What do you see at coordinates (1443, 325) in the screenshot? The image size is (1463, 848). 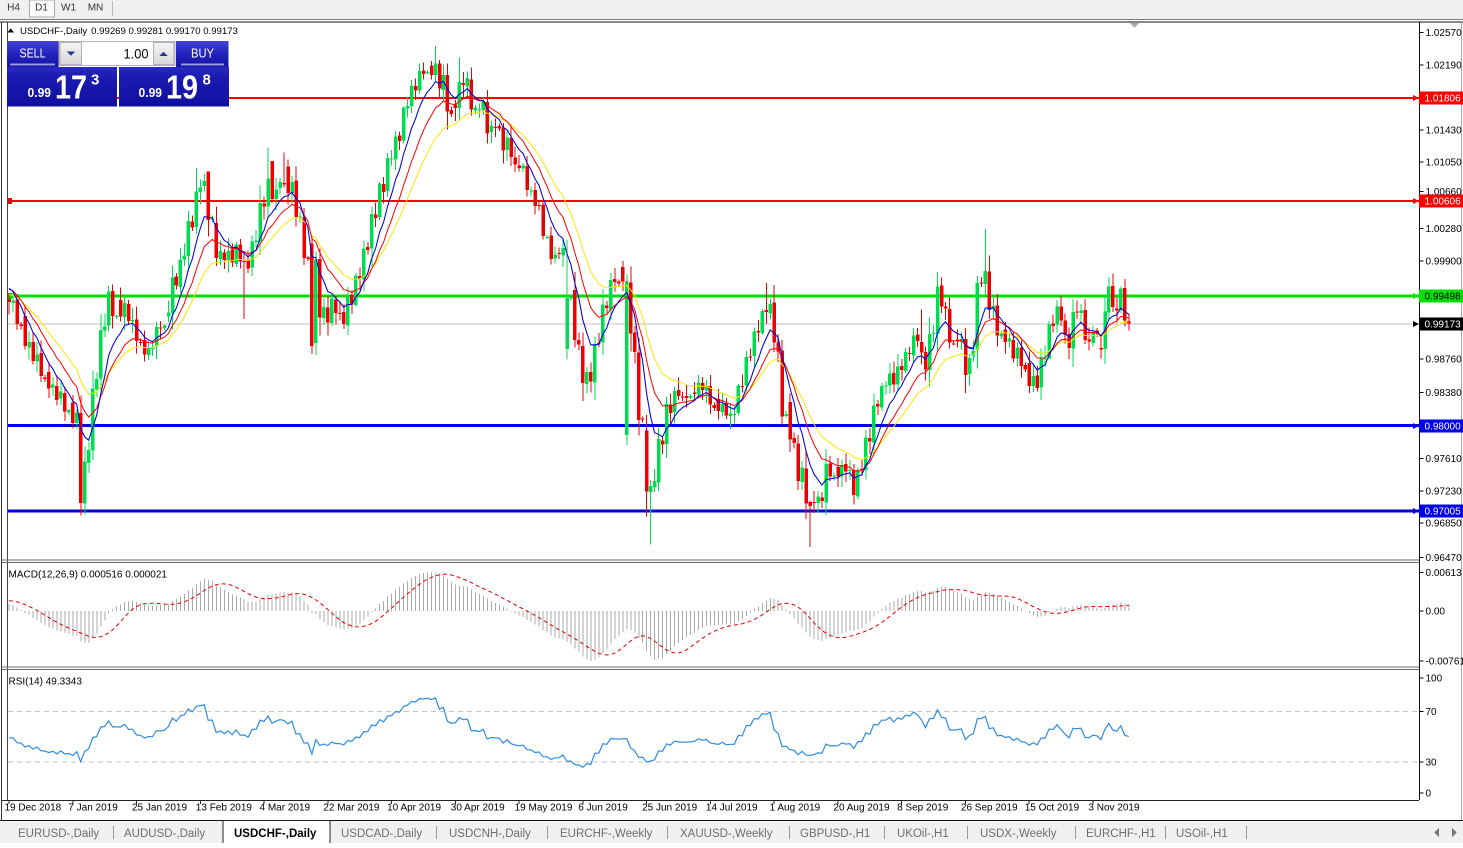 I see `svg-text: 0.99173` at bounding box center [1443, 325].